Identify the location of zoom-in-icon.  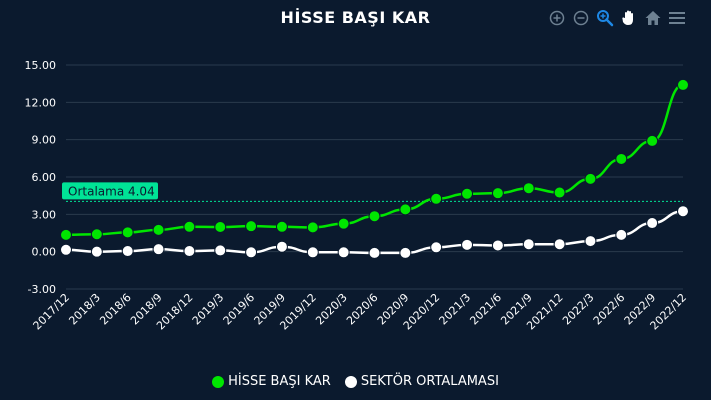
(557, 18).